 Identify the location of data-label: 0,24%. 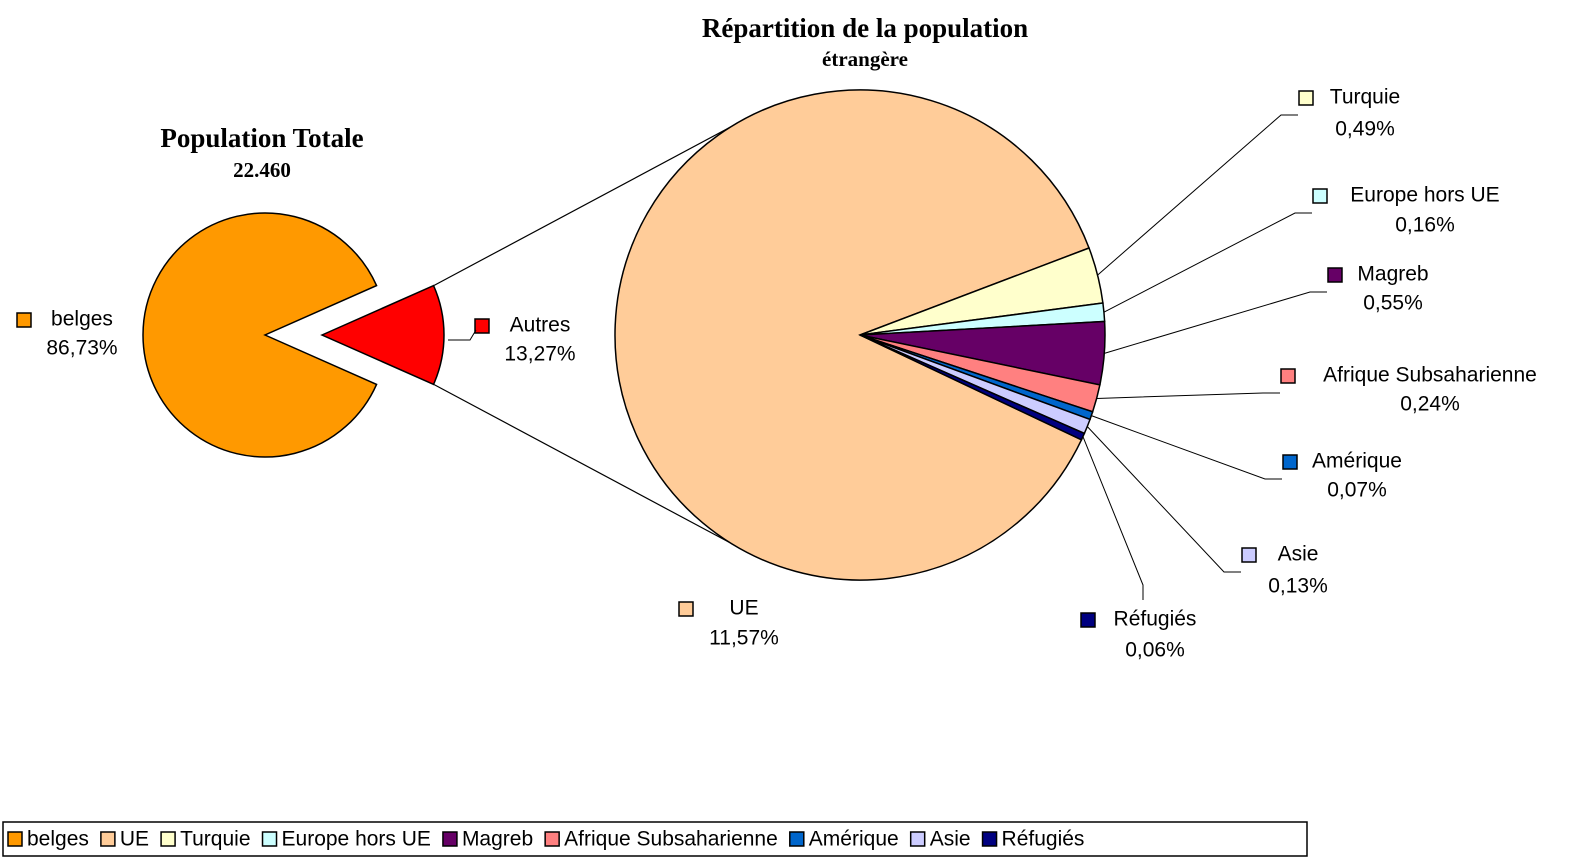
(1430, 404).